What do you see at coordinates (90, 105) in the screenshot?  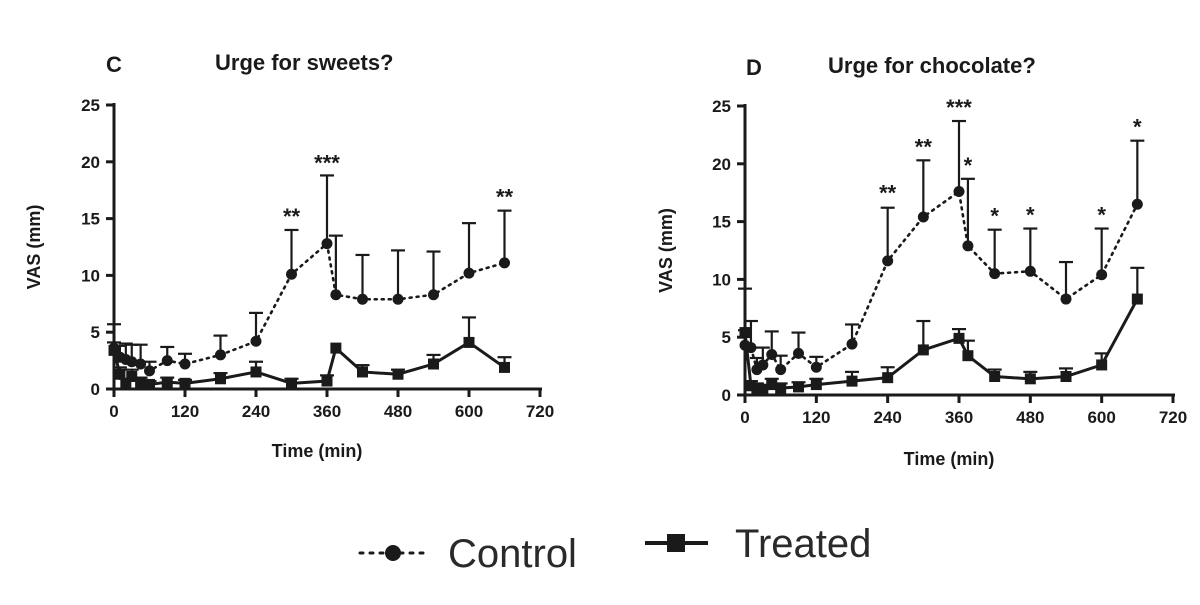 I see `panel-c-ytick-label: 25` at bounding box center [90, 105].